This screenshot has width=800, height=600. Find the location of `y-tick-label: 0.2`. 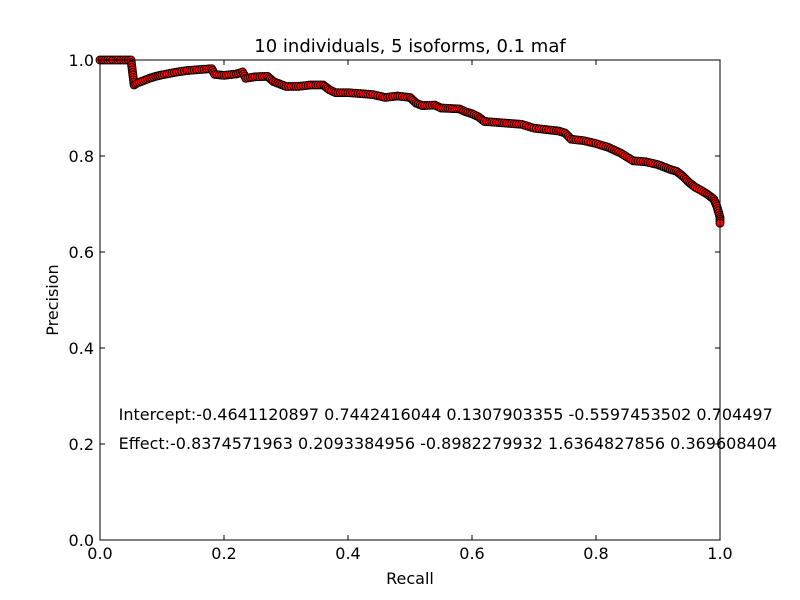

y-tick-label: 0.2 is located at coordinates (81, 444).